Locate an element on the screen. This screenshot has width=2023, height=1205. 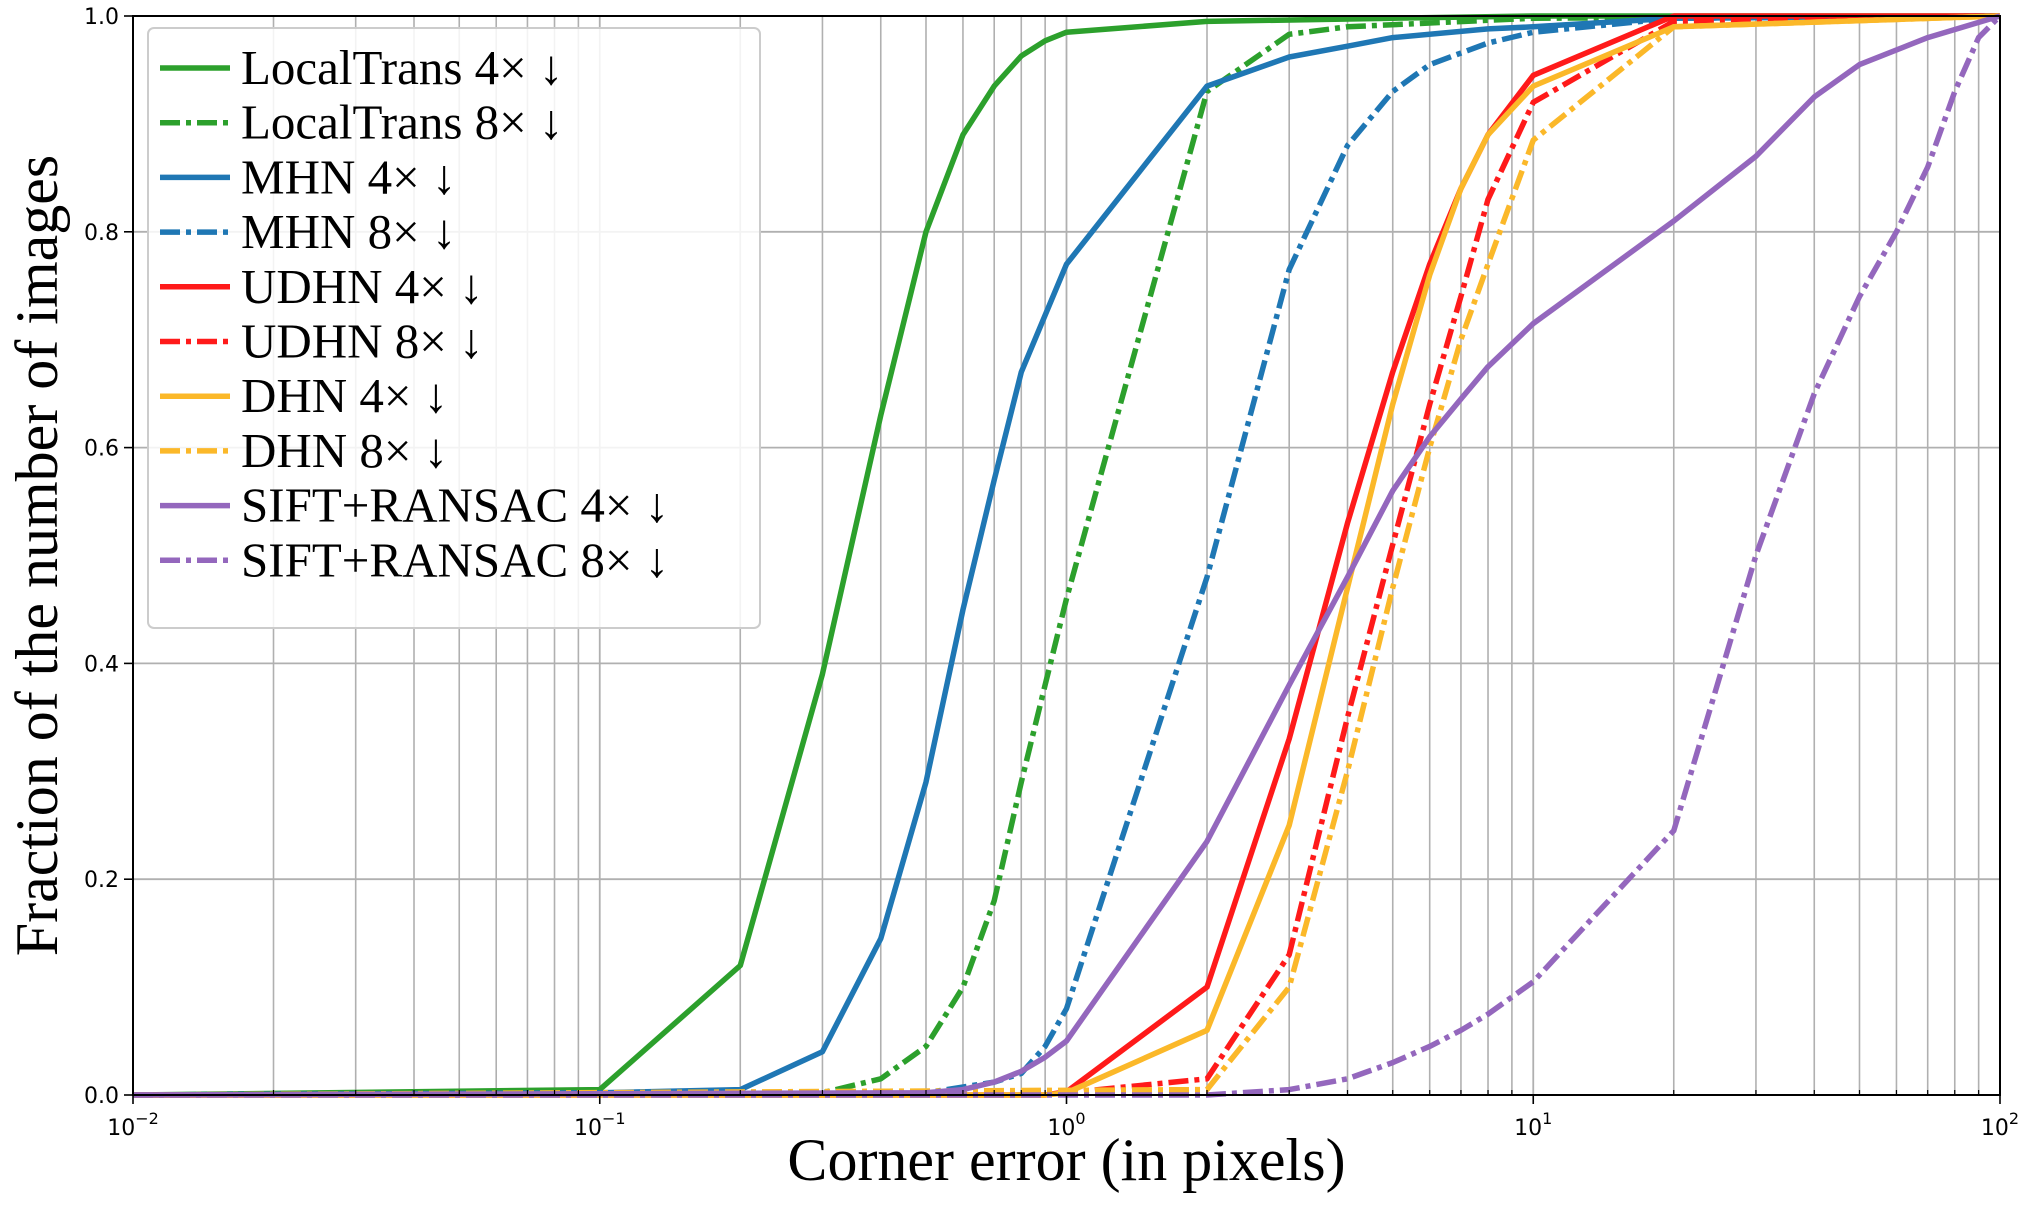
y-tick-label: 0.2 is located at coordinates (101, 880).